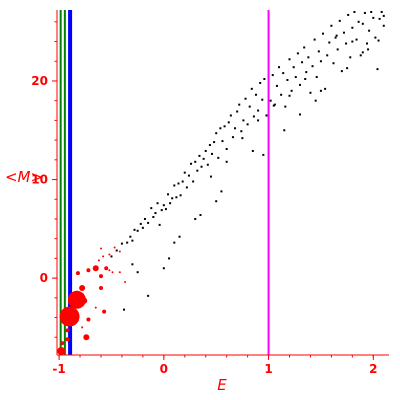  What do you see at coordinates (44, 278) in the screenshot?
I see `y-tick-label: 0` at bounding box center [44, 278].